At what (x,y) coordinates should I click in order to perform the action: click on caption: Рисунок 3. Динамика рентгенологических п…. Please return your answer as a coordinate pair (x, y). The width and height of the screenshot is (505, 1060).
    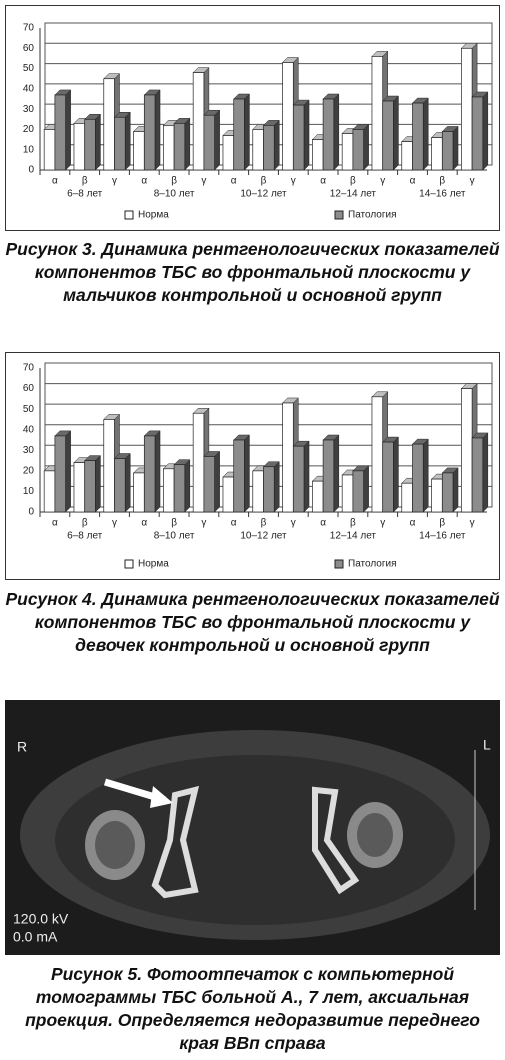
    Looking at the image, I should click on (252, 272).